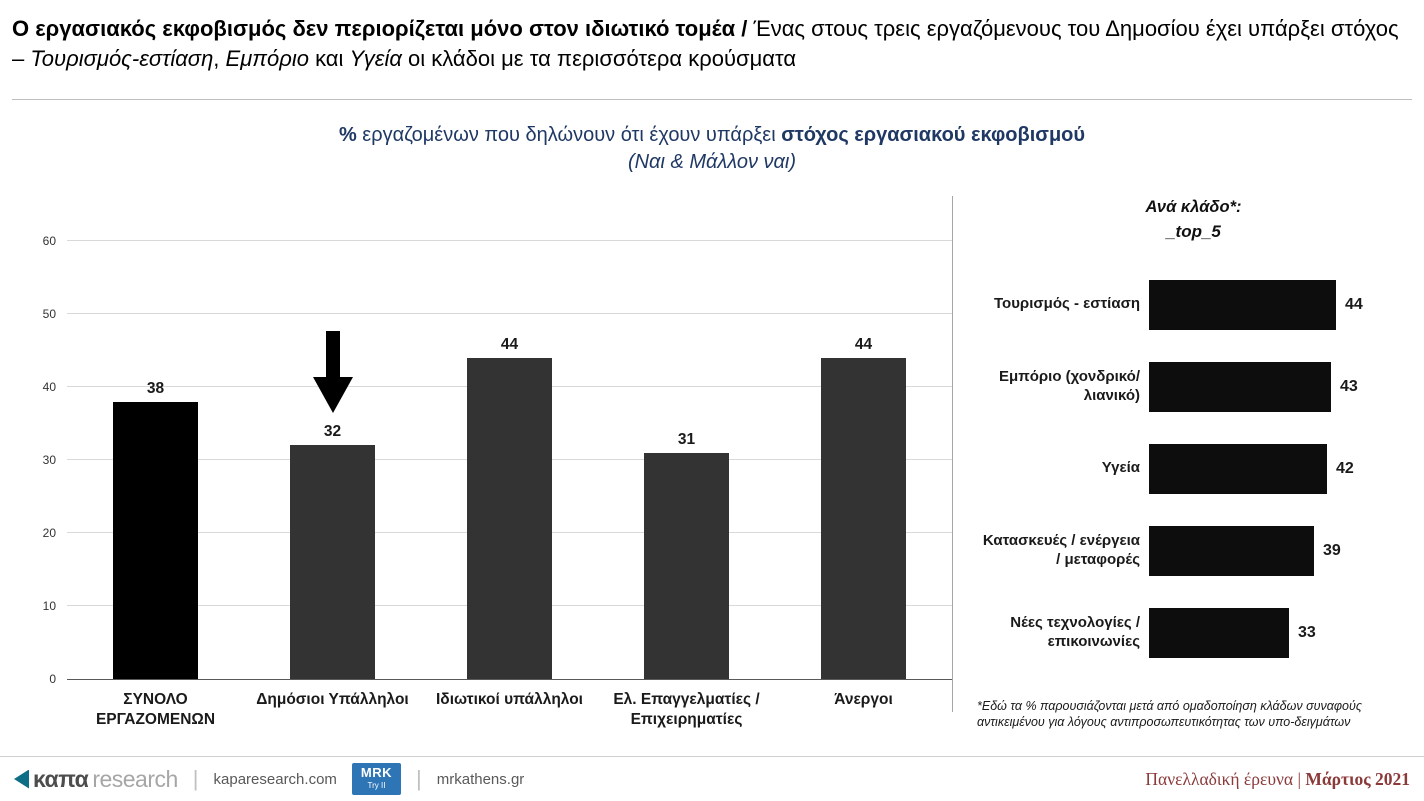 This screenshot has width=1424, height=801. I want to click on sector-row: Νέες τεχνολογίες / επικοινωνίες 33, so click(1193, 633).